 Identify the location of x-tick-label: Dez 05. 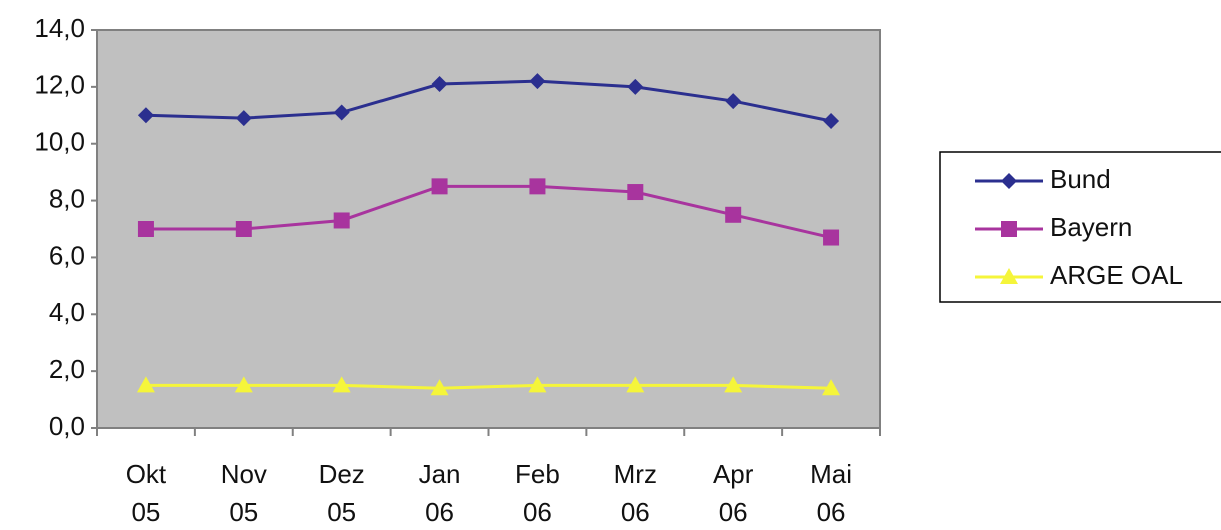
(342, 493).